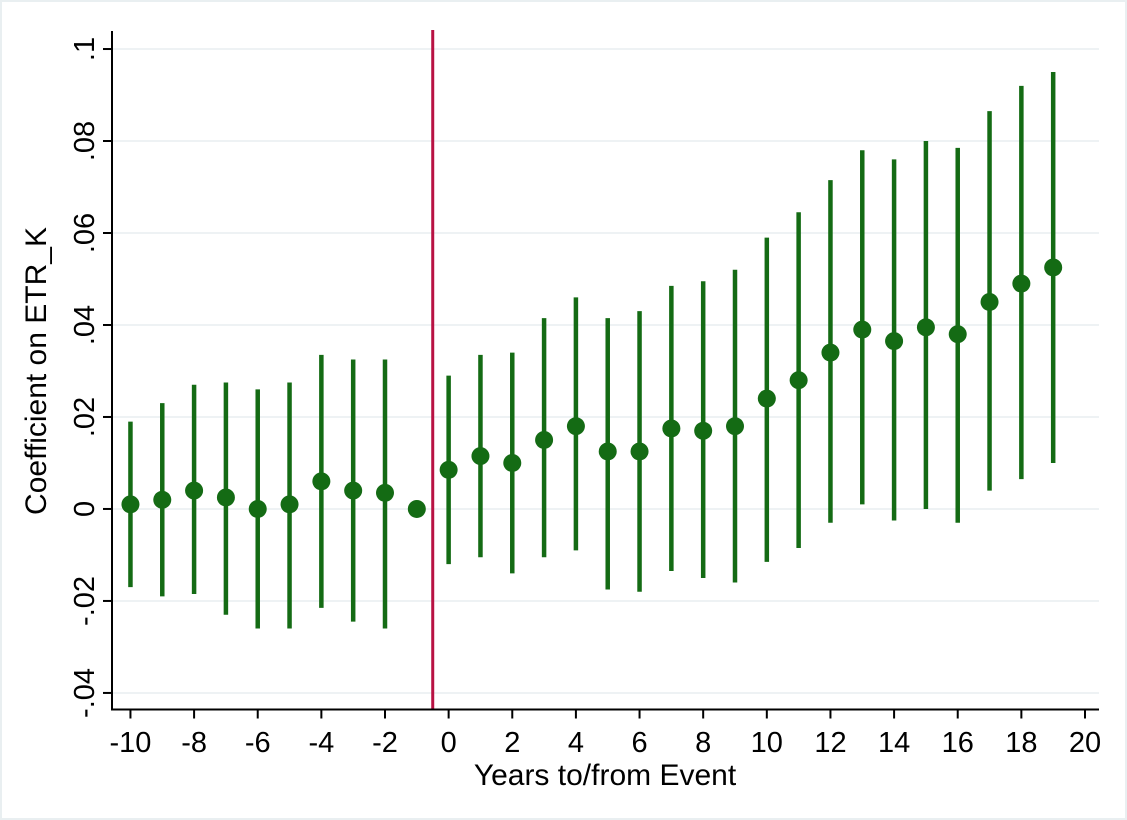 This screenshot has height=820, width=1127. I want to click on x-tick-label: 8, so click(703, 743).